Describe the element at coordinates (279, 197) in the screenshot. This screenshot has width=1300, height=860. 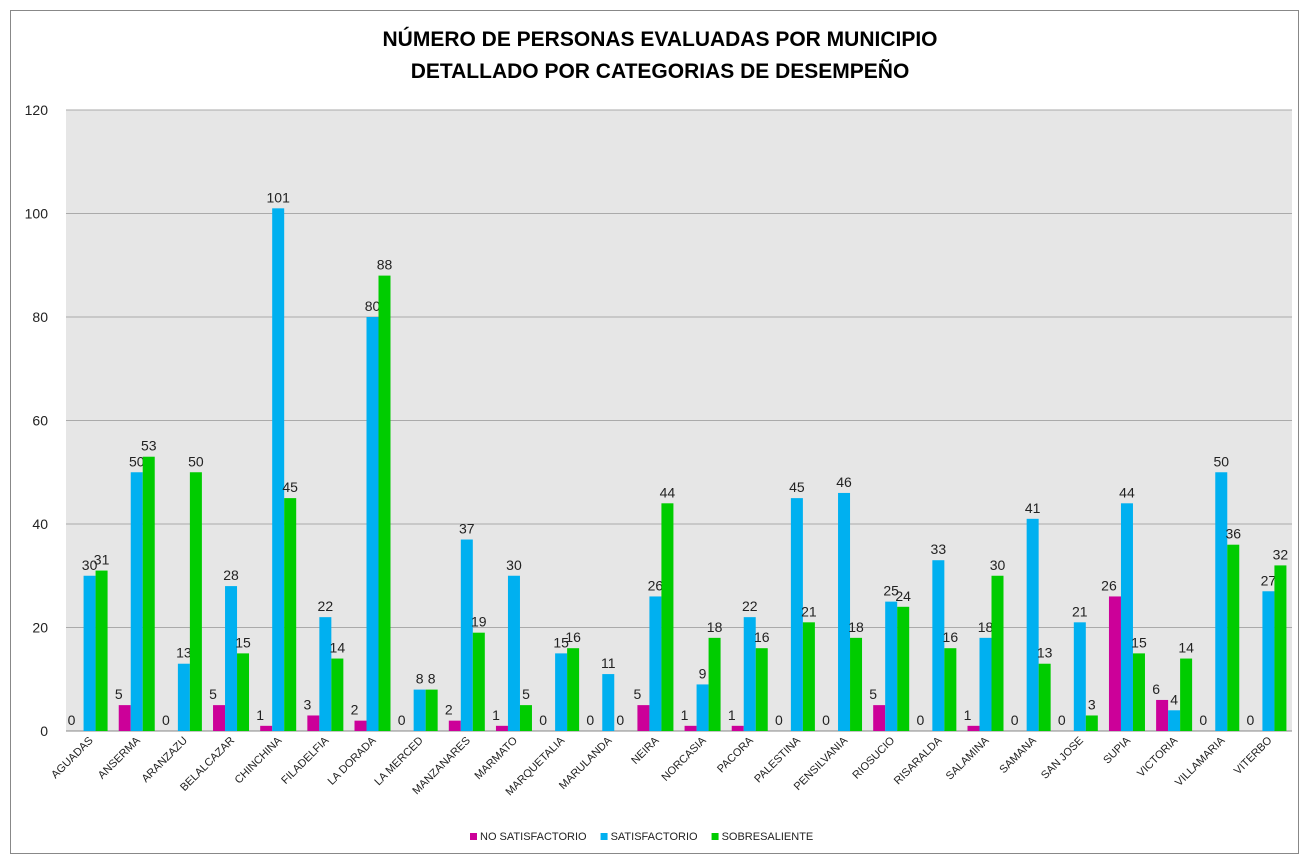
I see `data-label: 101` at that location.